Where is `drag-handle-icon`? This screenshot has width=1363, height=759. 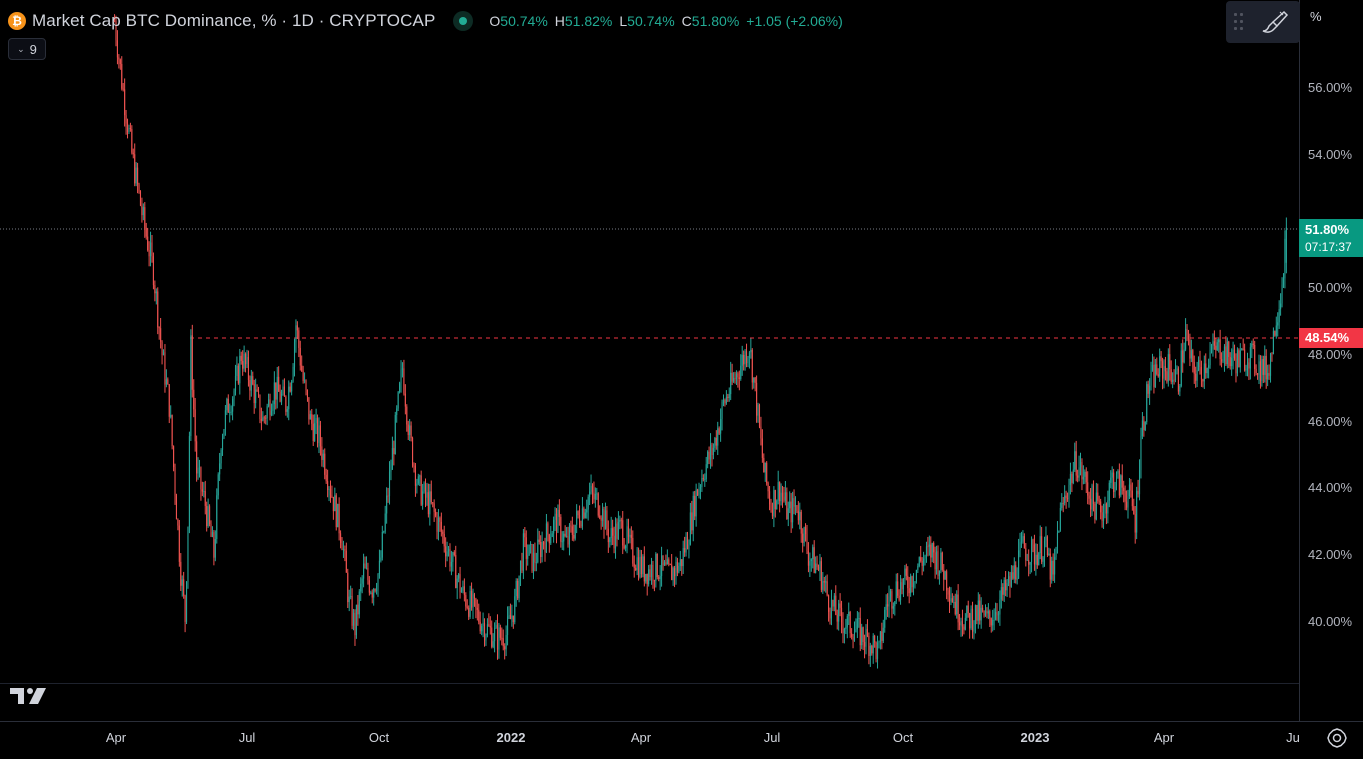 drag-handle-icon is located at coordinates (1239, 22).